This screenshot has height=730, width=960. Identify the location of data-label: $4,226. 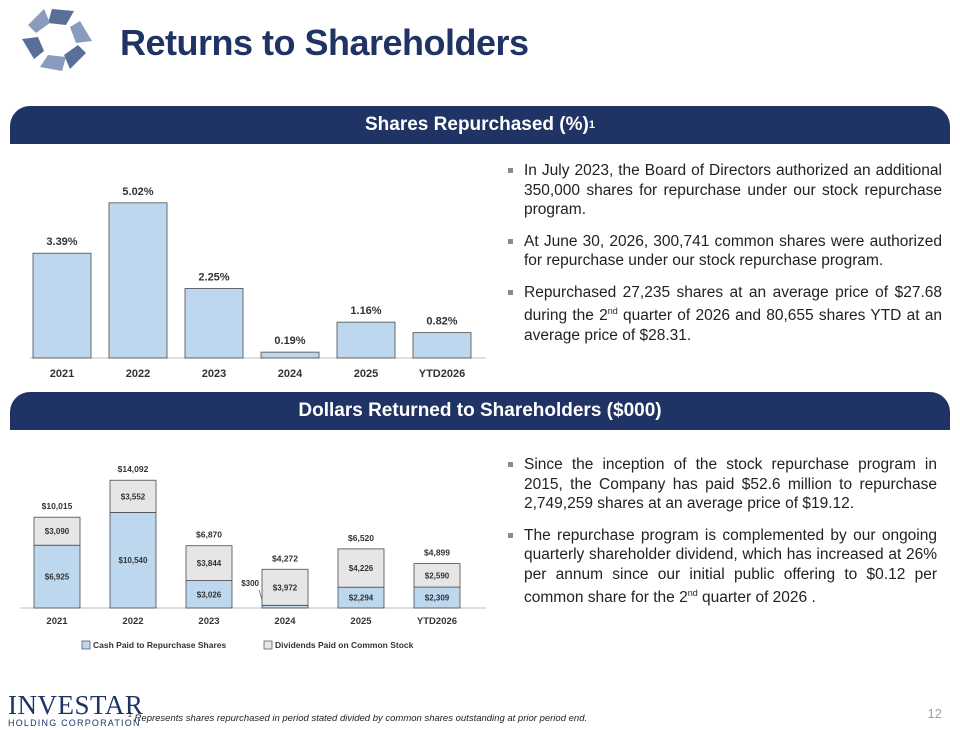
(361, 568).